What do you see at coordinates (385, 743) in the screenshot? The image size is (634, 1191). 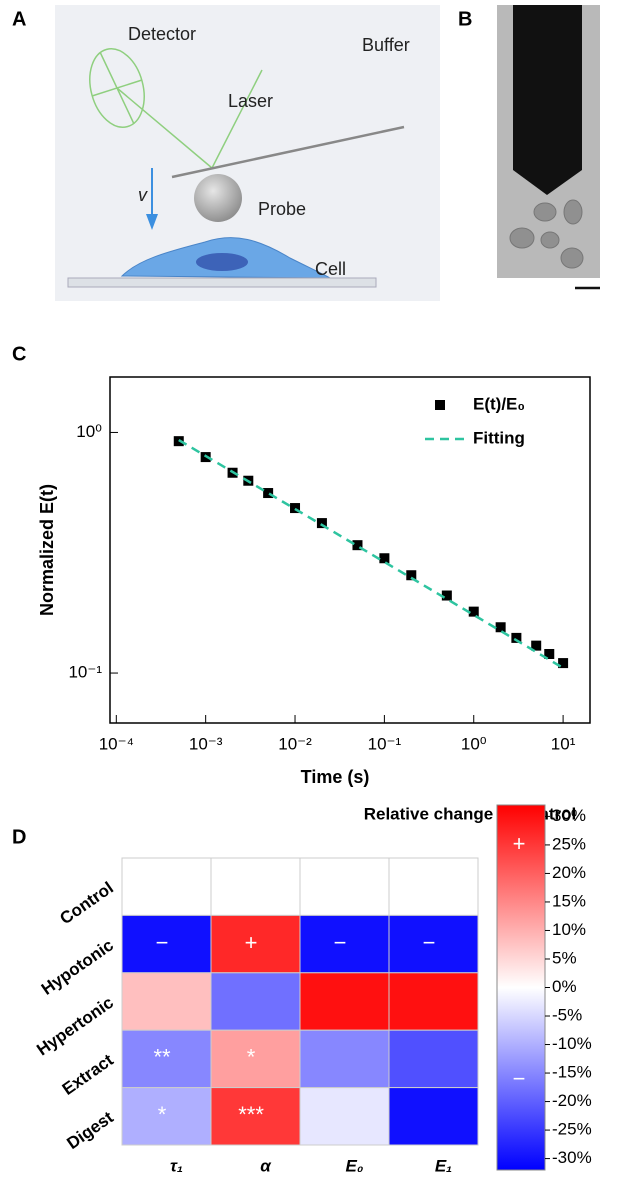 I see `x-tick-label: 10⁻¹` at bounding box center [385, 743].